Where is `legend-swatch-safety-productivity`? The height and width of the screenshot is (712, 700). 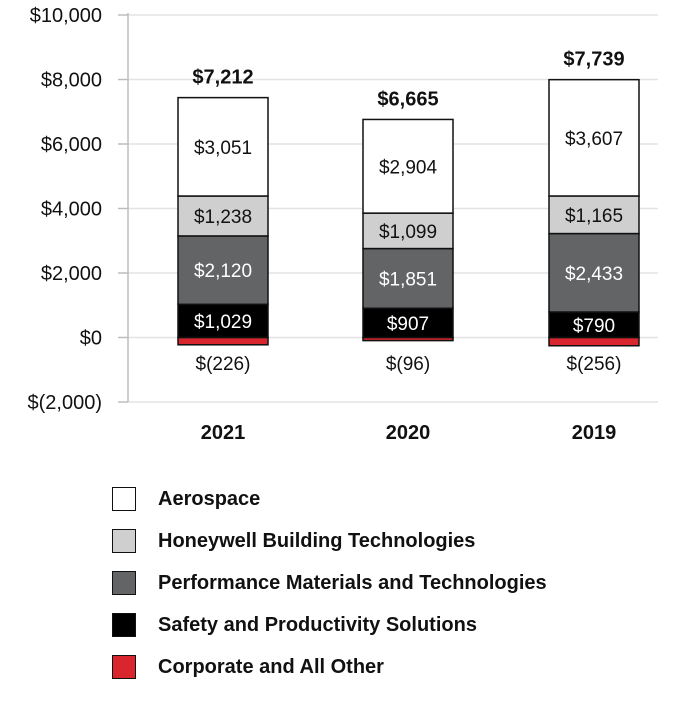
legend-swatch-safety-productivity is located at coordinates (124, 625).